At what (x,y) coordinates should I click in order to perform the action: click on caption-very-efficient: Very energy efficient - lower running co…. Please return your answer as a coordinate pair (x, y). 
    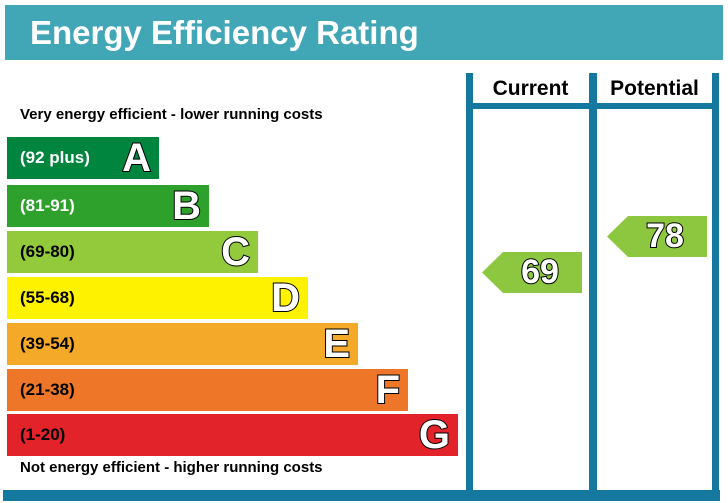
    Looking at the image, I should click on (171, 114).